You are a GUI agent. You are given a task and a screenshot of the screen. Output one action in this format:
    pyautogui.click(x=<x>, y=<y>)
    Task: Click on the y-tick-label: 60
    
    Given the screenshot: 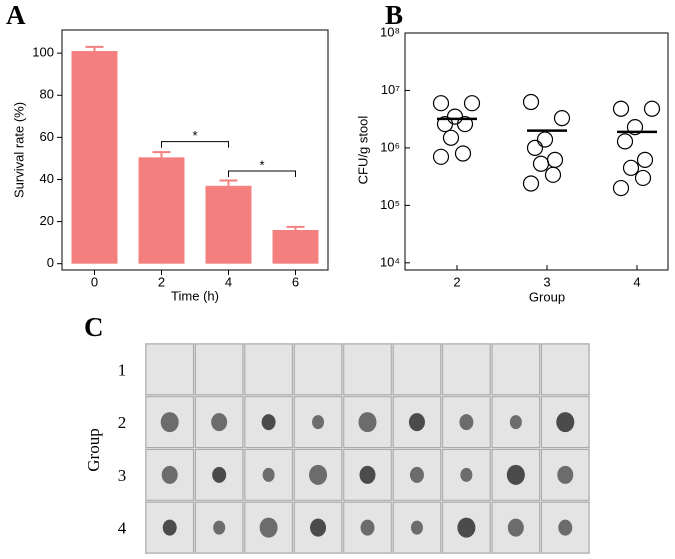 What is the action you would take?
    pyautogui.click(x=47, y=136)
    